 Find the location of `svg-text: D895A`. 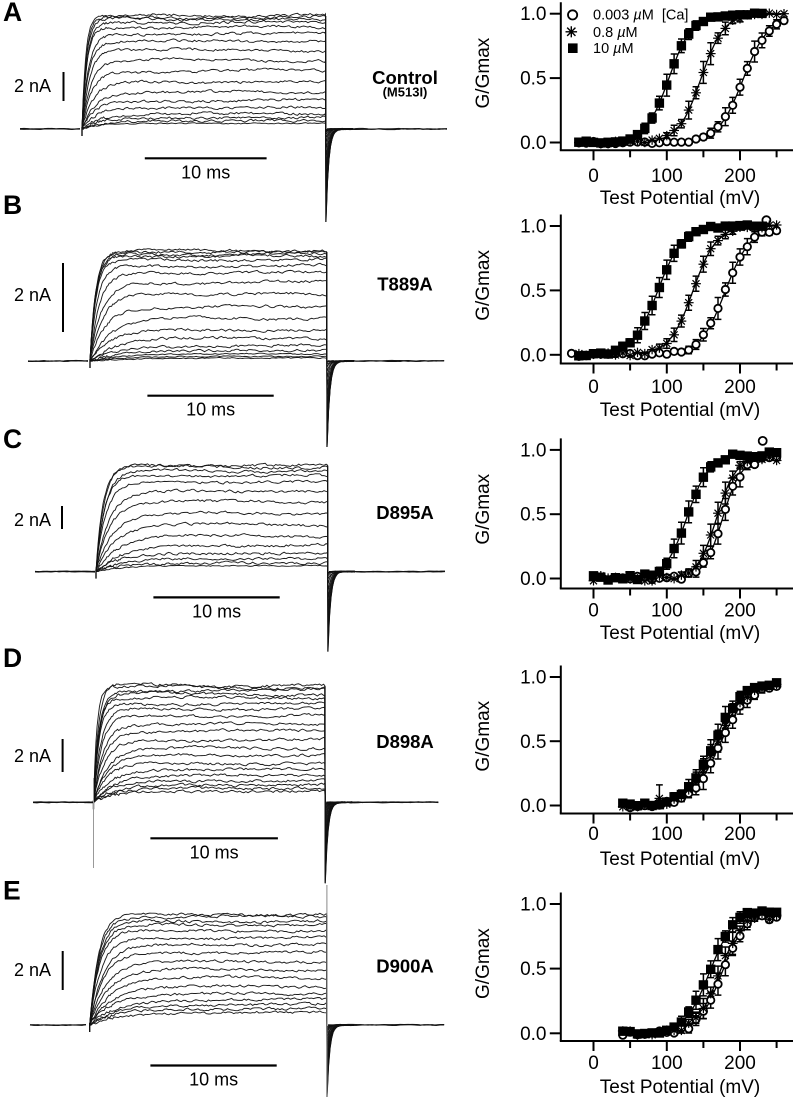

svg-text: D895A is located at coordinates (405, 512).